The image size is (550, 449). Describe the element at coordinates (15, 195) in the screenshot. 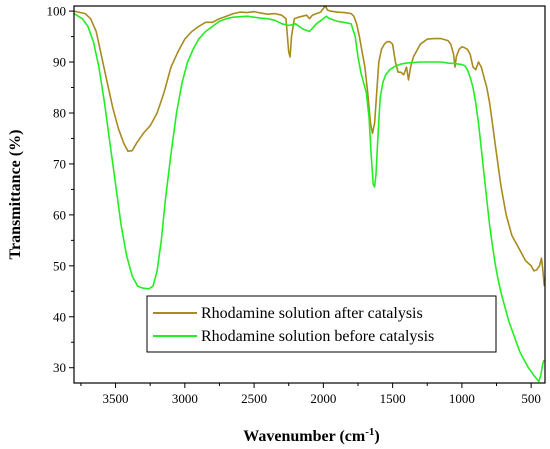

I see `y-axis-title: Transmittance (%)` at that location.